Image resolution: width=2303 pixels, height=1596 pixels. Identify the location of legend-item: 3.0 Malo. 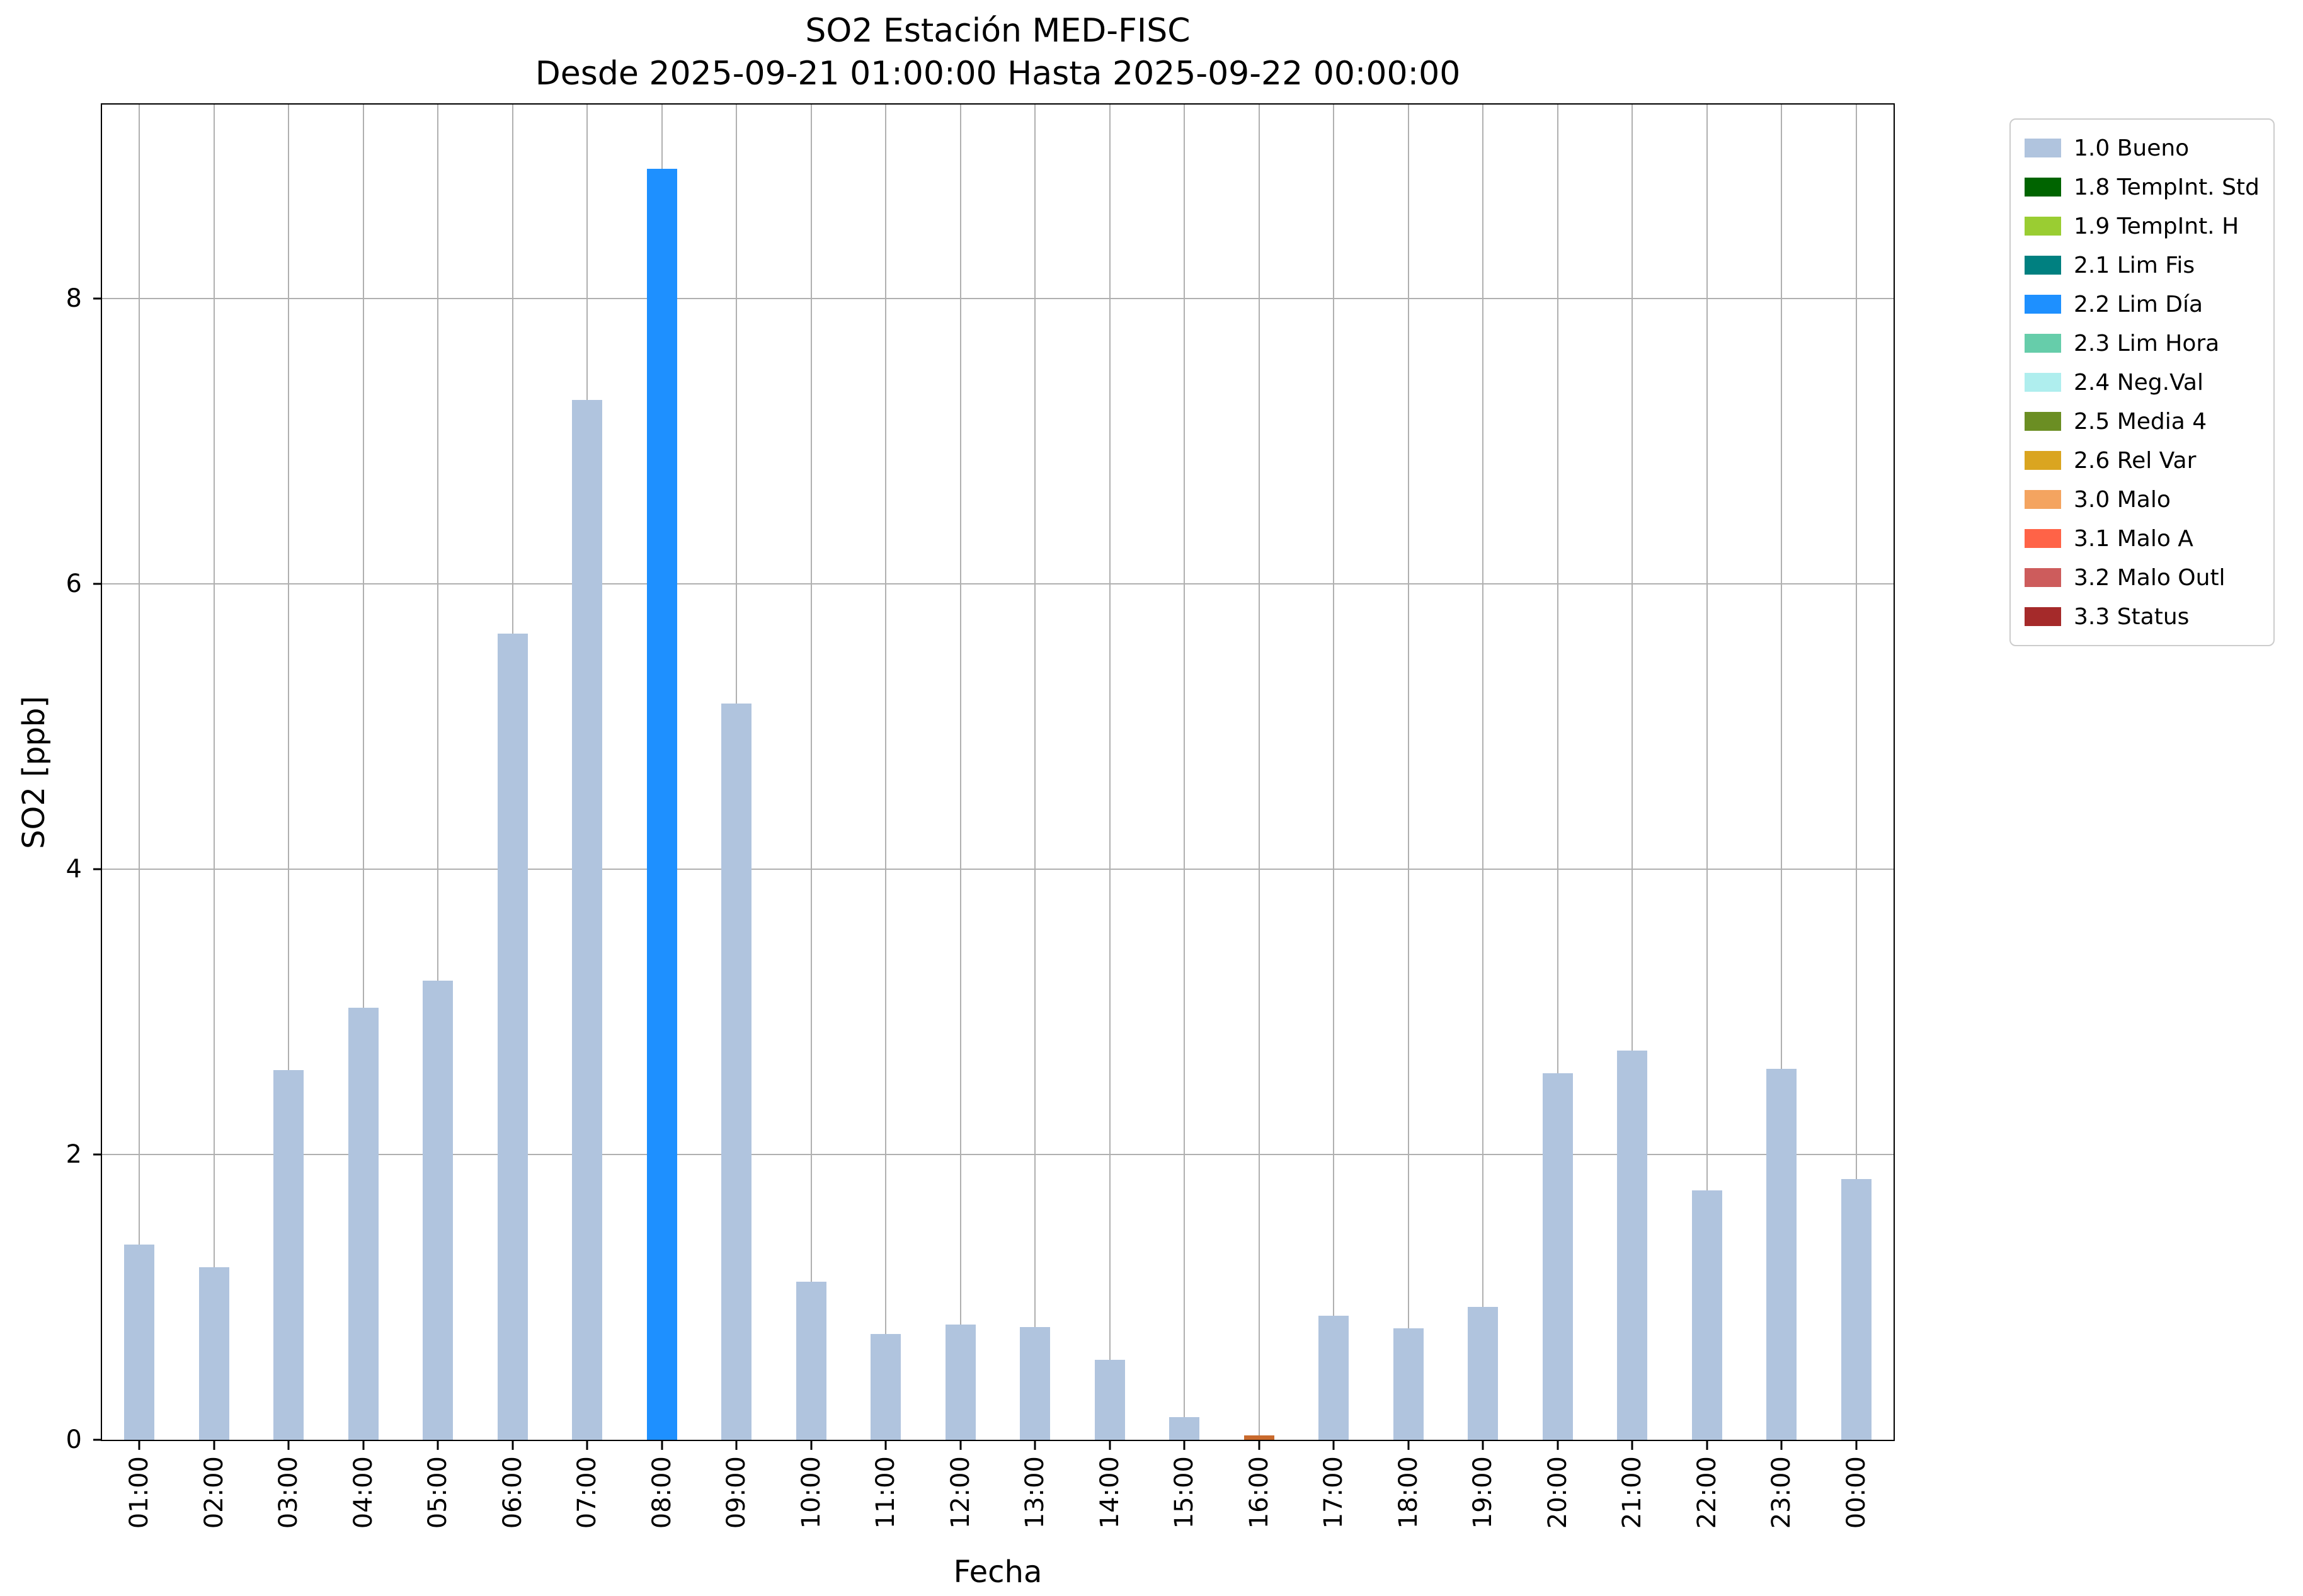
(2142, 499).